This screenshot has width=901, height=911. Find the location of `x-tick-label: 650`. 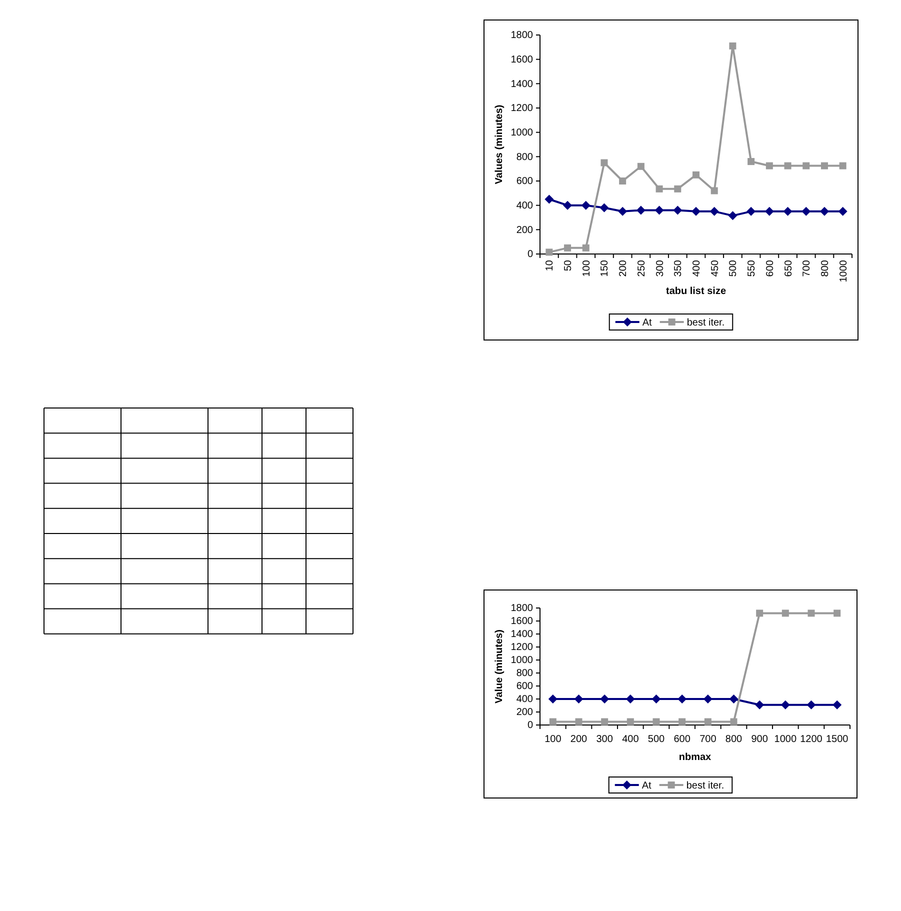

x-tick-label: 650 is located at coordinates (788, 268).